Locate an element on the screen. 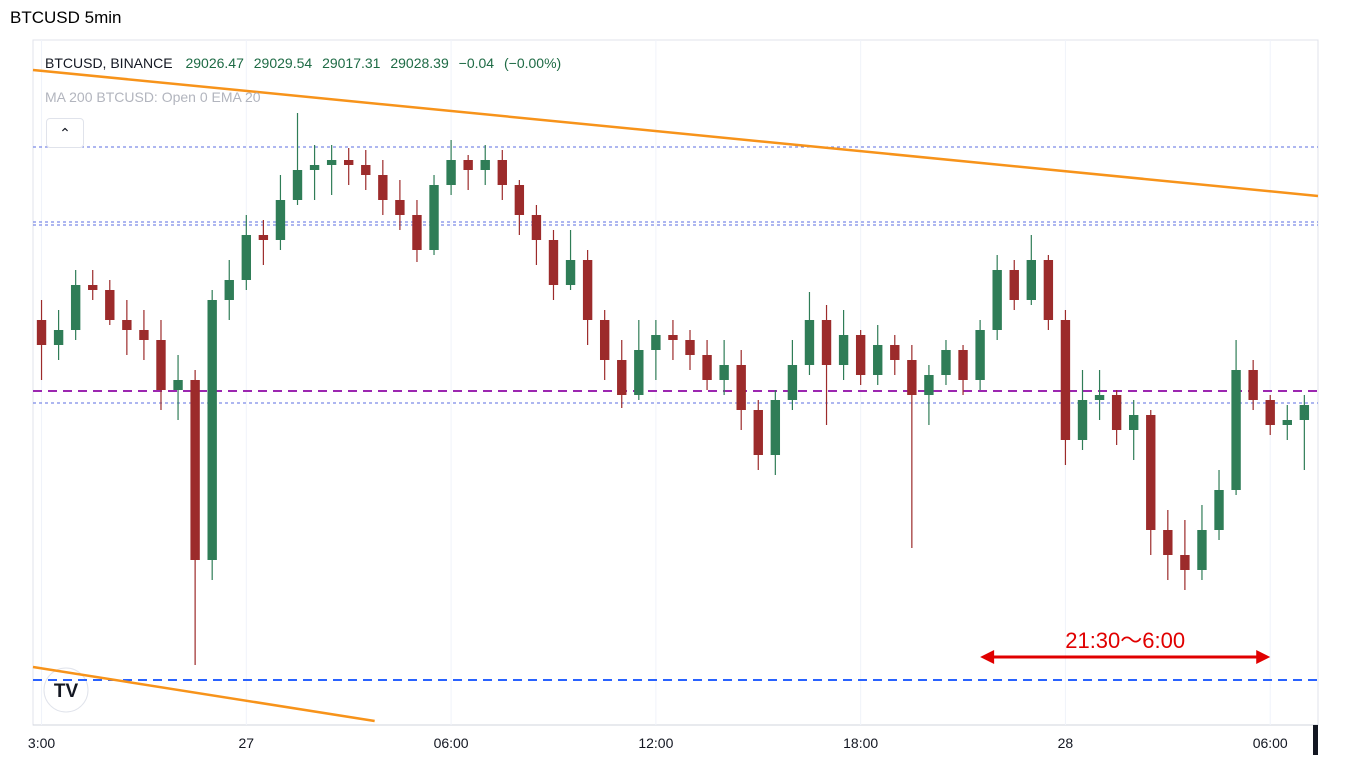 Image resolution: width=1371 pixels, height=764 pixels. collapse-button: ⌃ is located at coordinates (65, 133).